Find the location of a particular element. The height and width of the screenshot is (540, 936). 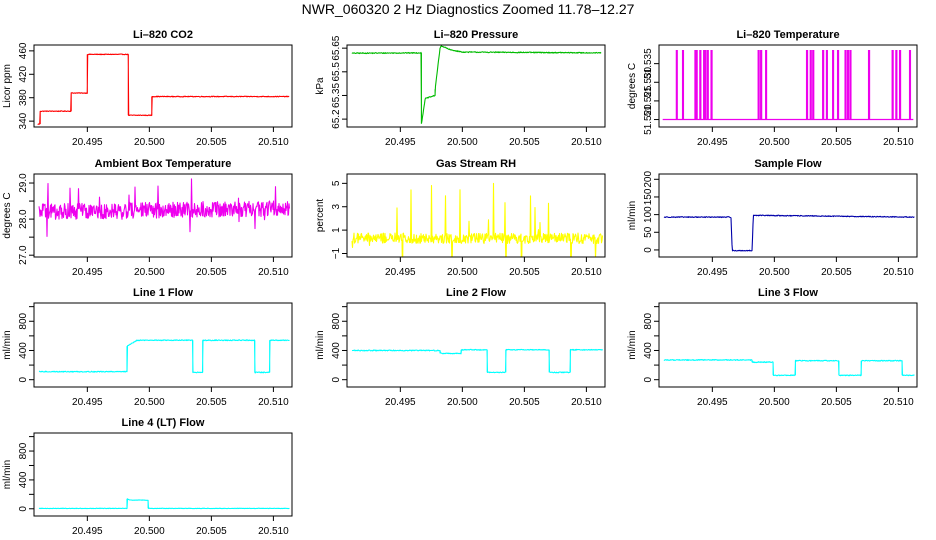

panel-title: Line 2 Flow is located at coordinates (476, 293).